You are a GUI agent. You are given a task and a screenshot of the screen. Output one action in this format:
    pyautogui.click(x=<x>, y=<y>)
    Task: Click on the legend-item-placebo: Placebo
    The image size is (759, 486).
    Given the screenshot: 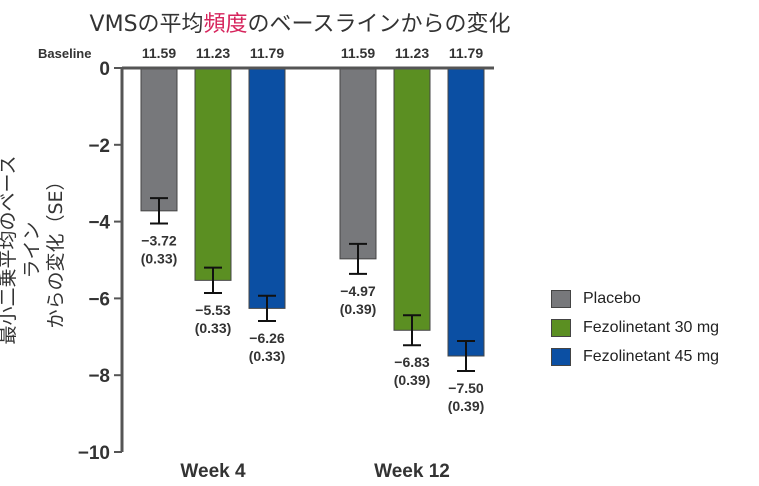 What is the action you would take?
    pyautogui.click(x=635, y=298)
    